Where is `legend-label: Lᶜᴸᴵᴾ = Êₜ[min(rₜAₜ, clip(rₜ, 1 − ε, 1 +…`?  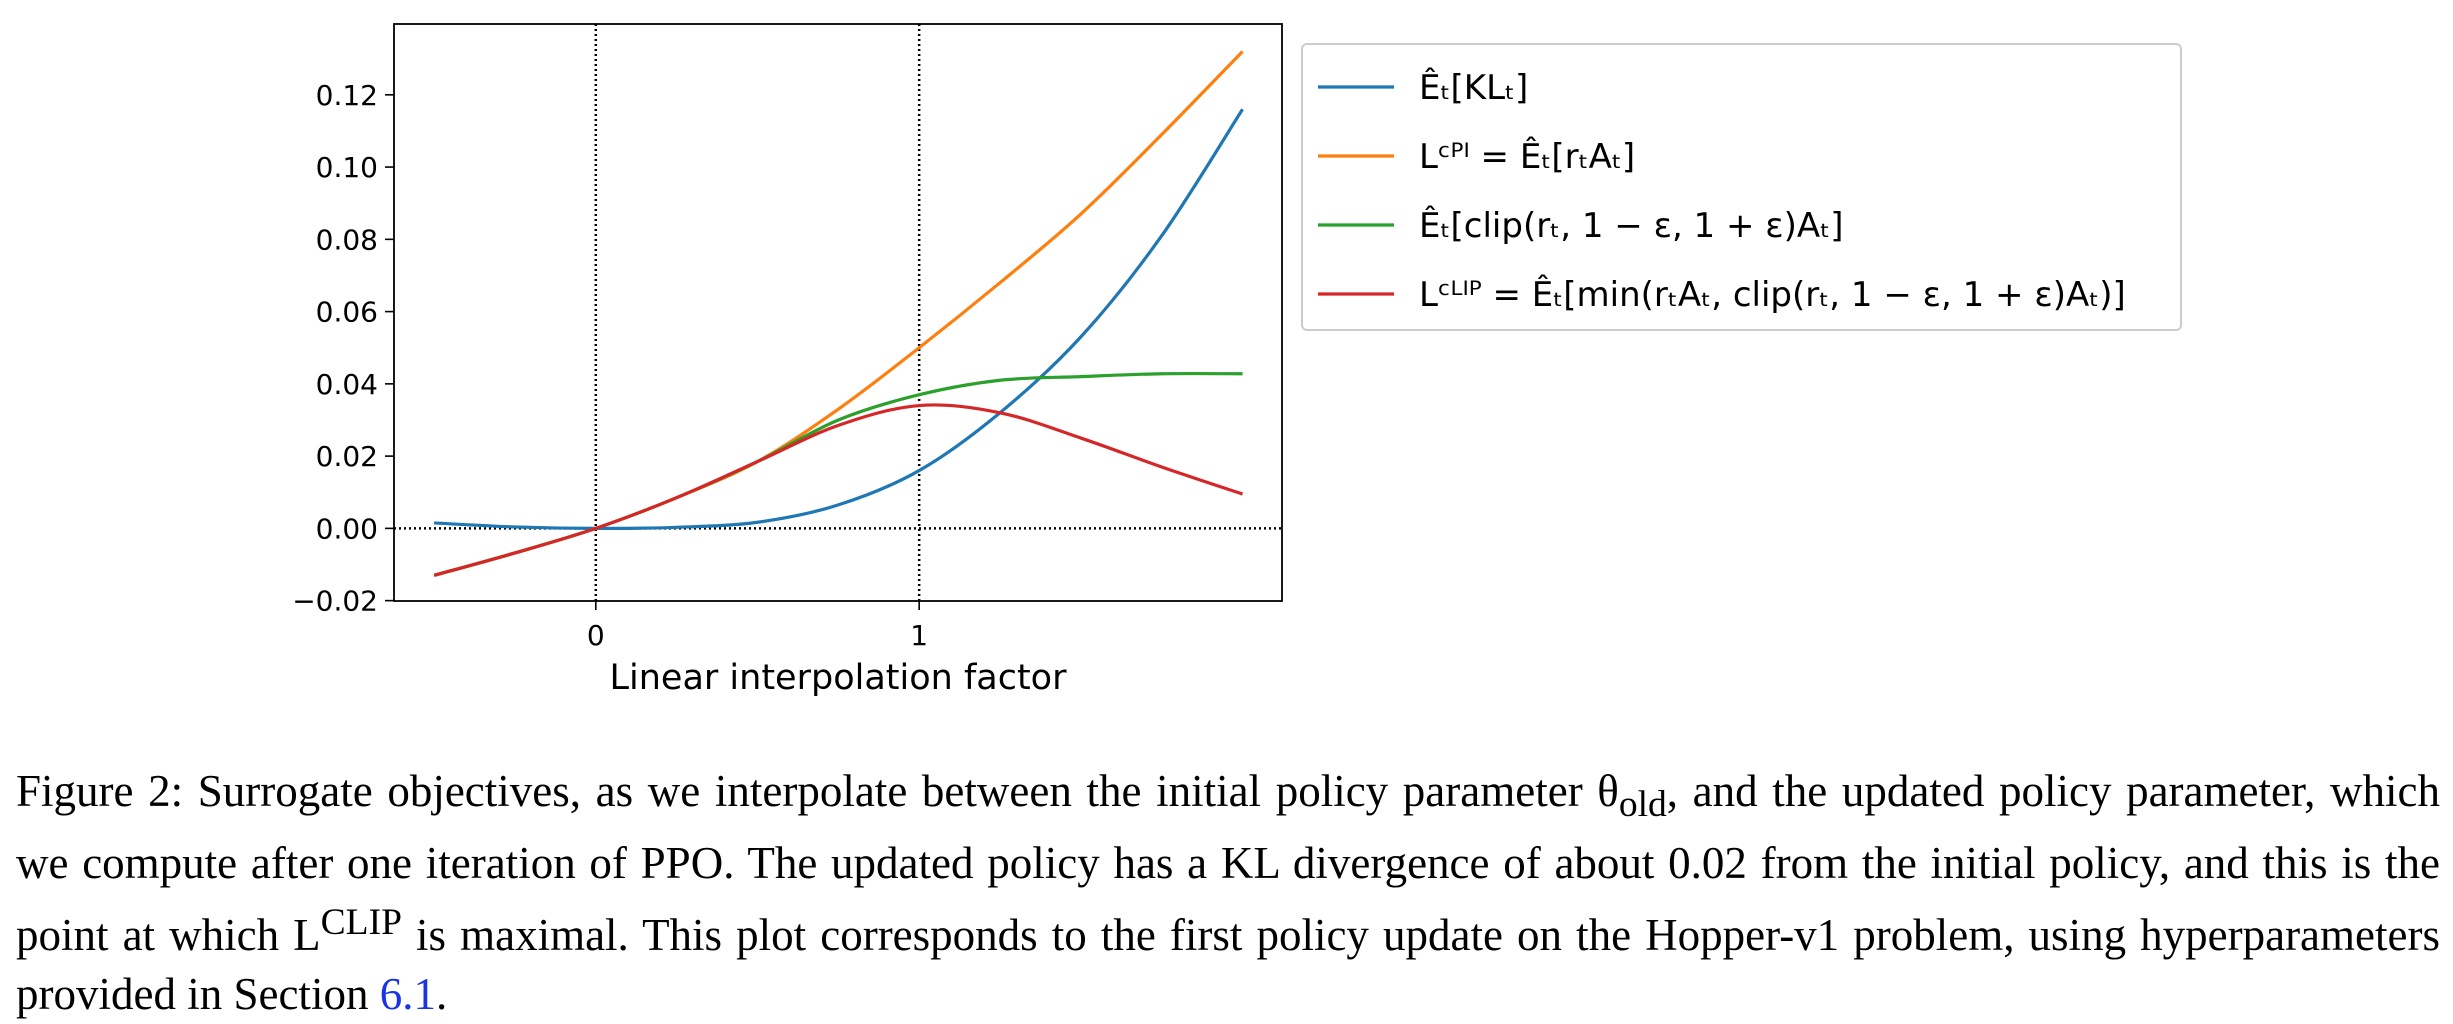
legend-label: Lᶜᴸᴵᴾ = Êₜ[min(rₜAₜ, clip(rₜ, 1 − ε, 1 +… is located at coordinates (1772, 294).